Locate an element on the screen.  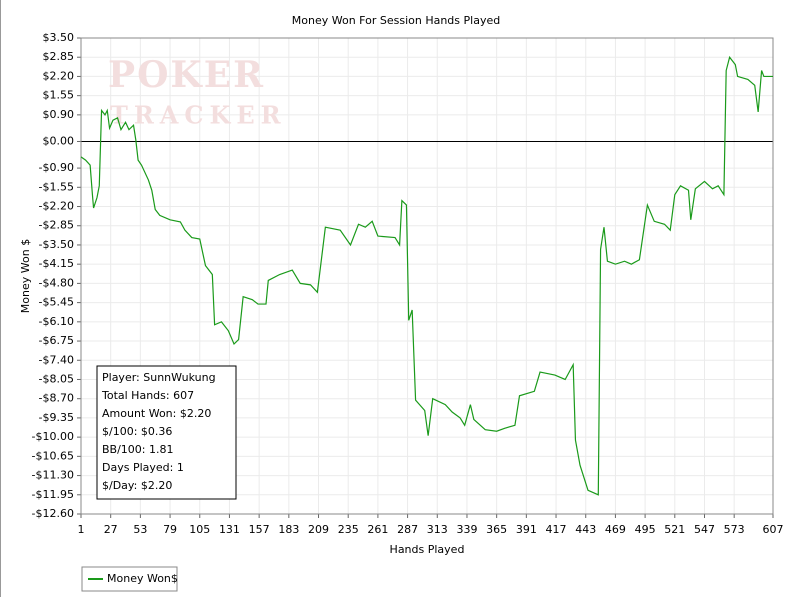
y-tick-label: -$2.85 is located at coordinates (56, 225).